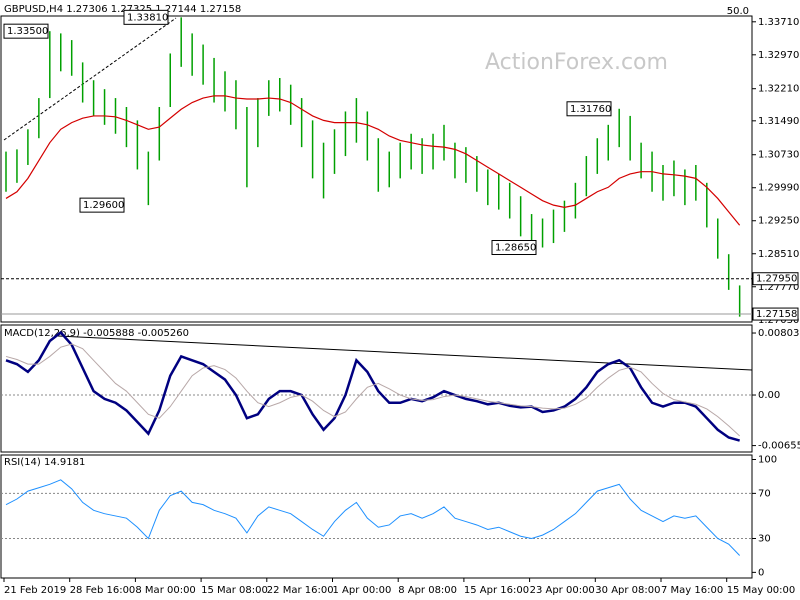 The height and width of the screenshot is (600, 800). I want to click on y-tick-label: 70, so click(764, 493).